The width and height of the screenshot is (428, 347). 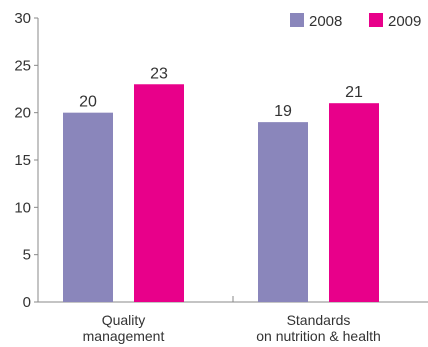 What do you see at coordinates (355, 21) in the screenshot?
I see `legend: 2008 2009` at bounding box center [355, 21].